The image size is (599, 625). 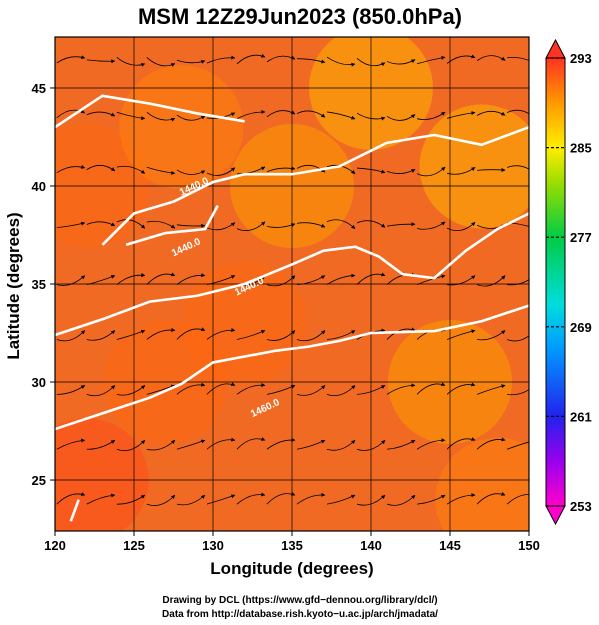 What do you see at coordinates (555, 515) in the screenshot?
I see `colorbar-min-arrow` at bounding box center [555, 515].